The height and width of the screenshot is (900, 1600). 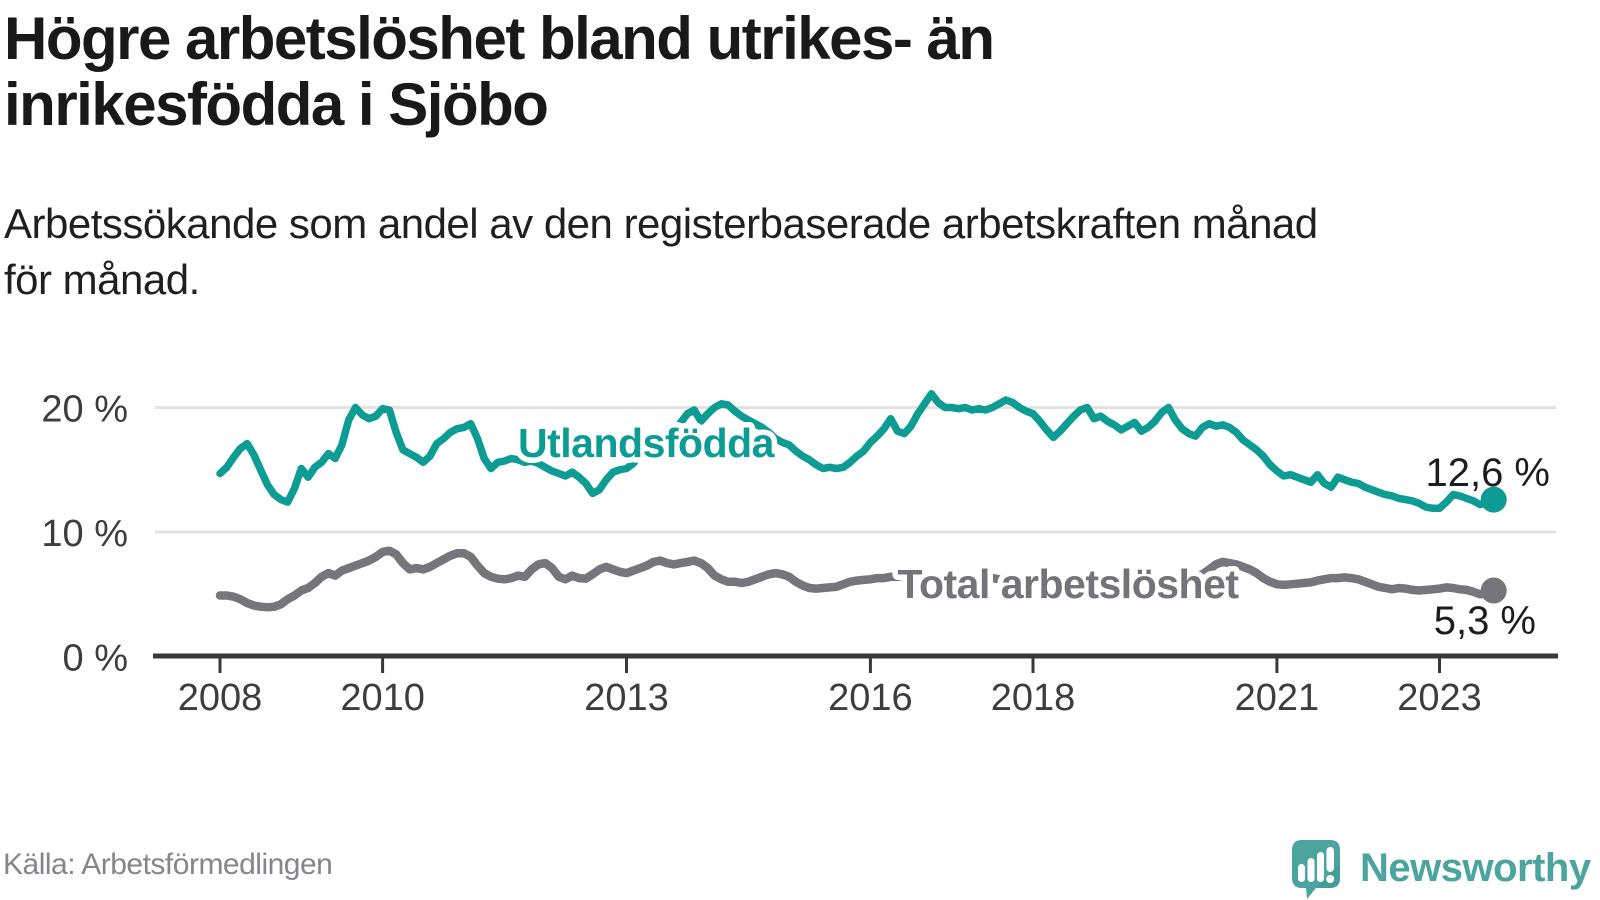 What do you see at coordinates (1475, 868) in the screenshot?
I see `logo-wordmark: Newsworthy` at bounding box center [1475, 868].